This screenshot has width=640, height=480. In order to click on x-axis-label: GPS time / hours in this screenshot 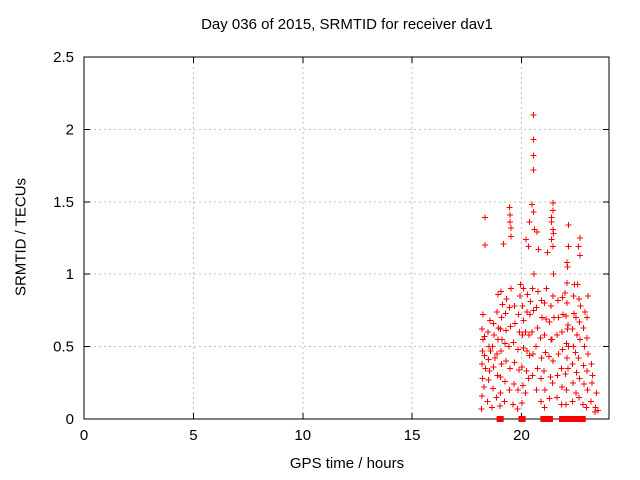, I will do `click(347, 463)`.